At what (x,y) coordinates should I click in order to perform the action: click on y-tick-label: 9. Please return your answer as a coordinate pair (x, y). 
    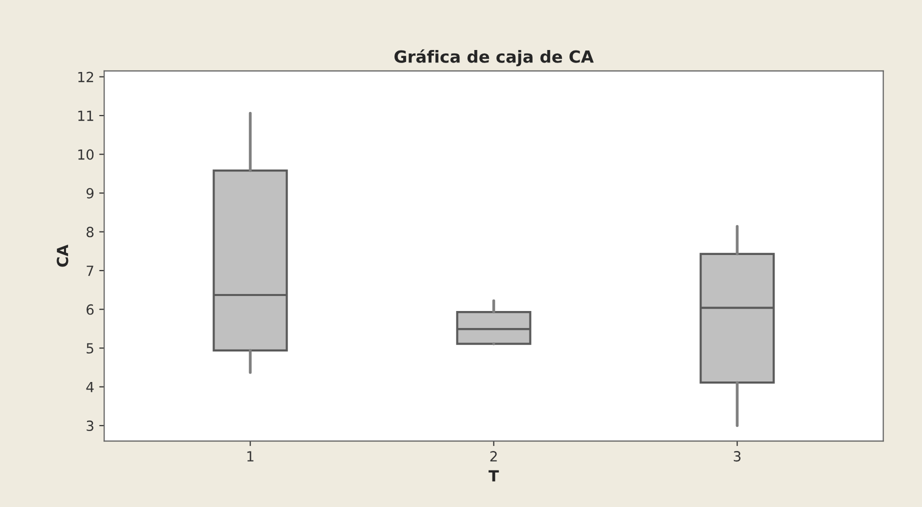
    Looking at the image, I should click on (90, 193).